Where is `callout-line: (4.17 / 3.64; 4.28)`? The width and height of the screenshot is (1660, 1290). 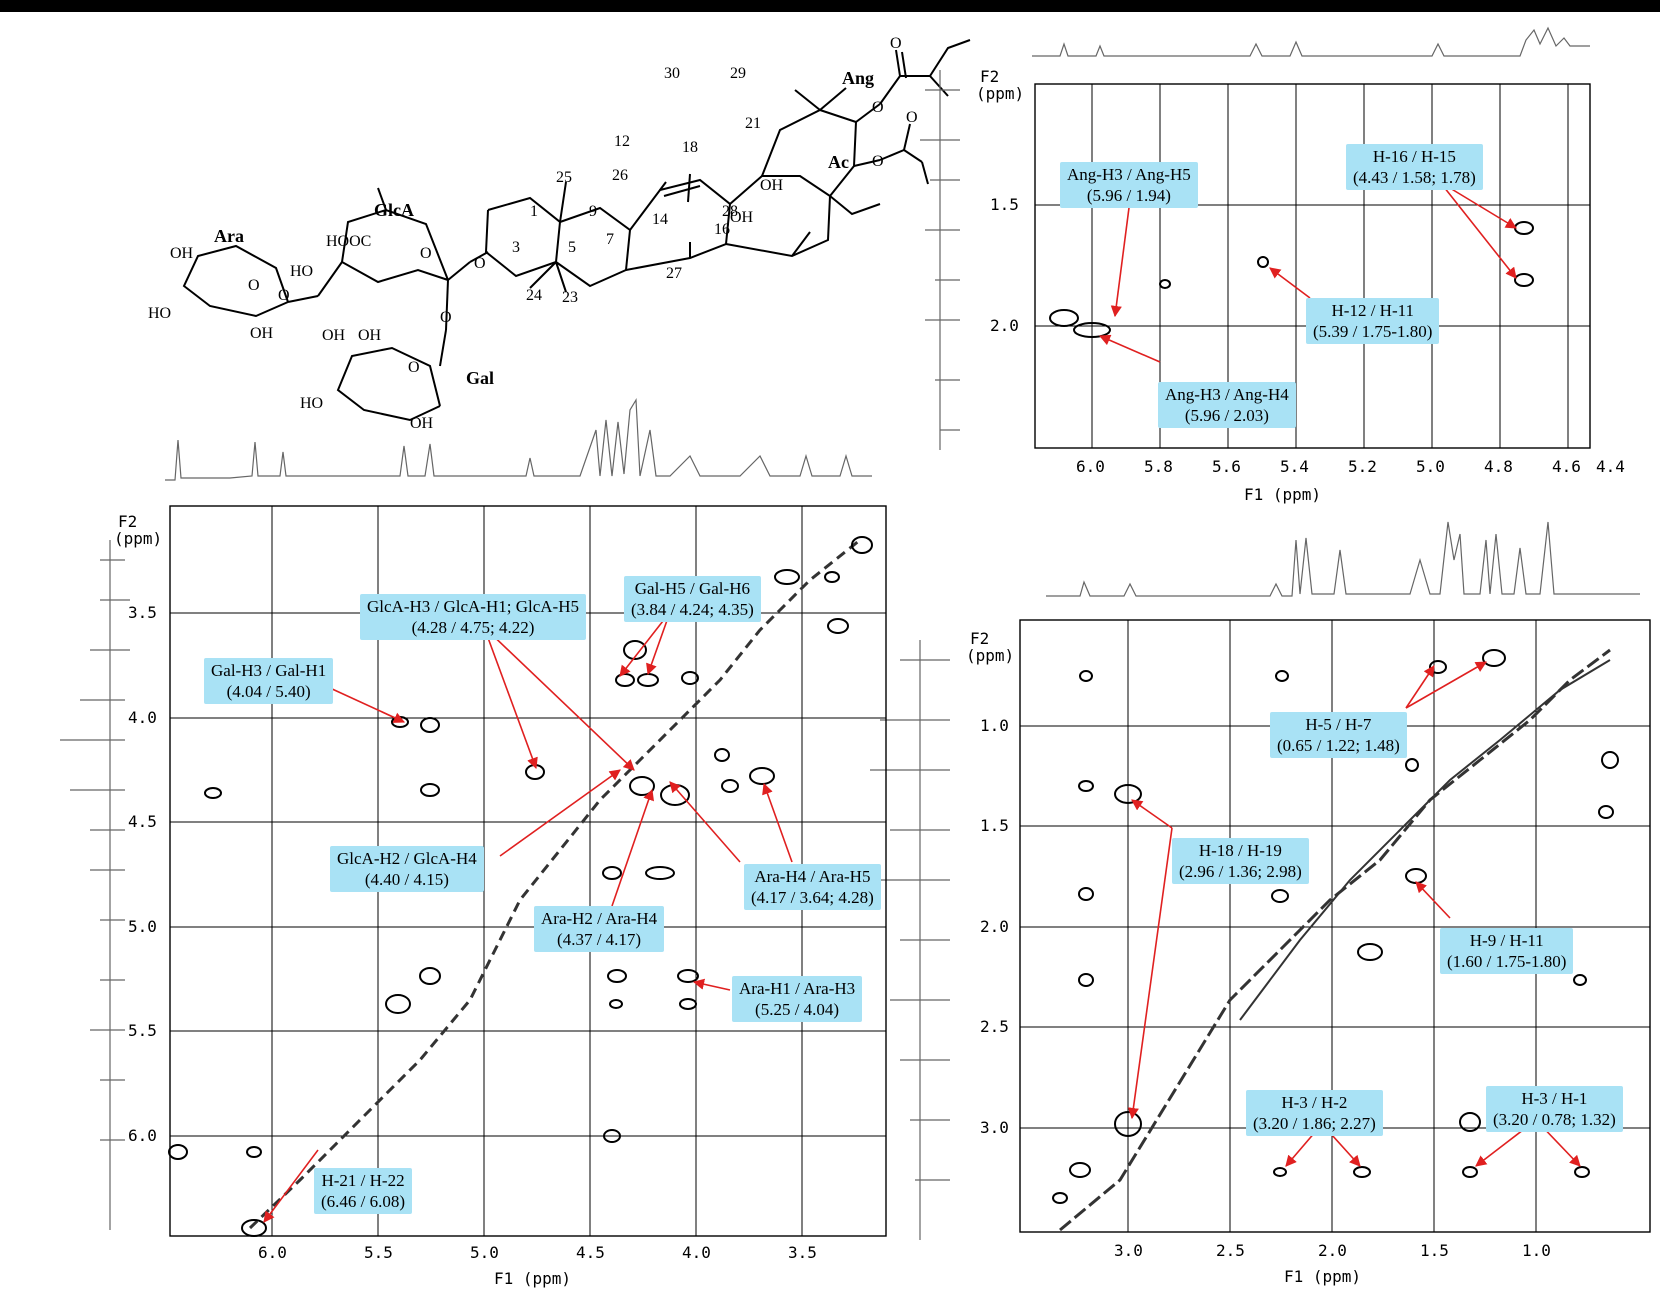
callout-line: (4.17 / 3.64; 4.28) is located at coordinates (812, 897).